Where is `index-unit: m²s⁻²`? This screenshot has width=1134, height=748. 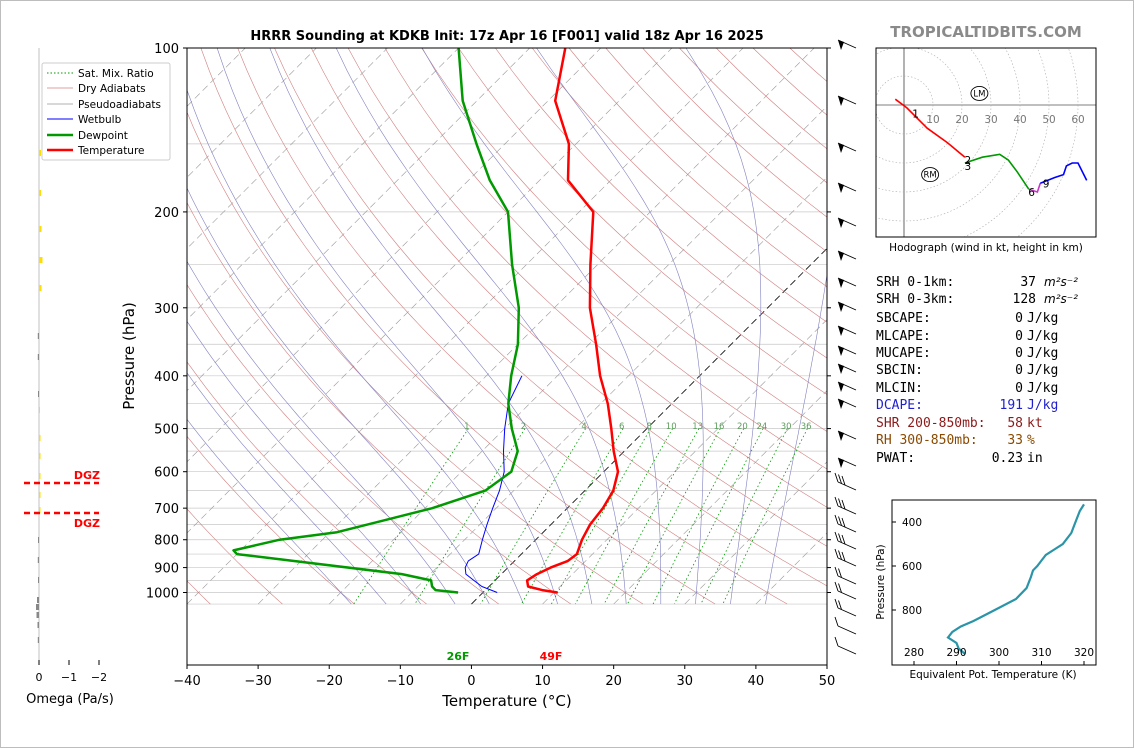
index-unit: m²s⁻² is located at coordinates (1061, 282).